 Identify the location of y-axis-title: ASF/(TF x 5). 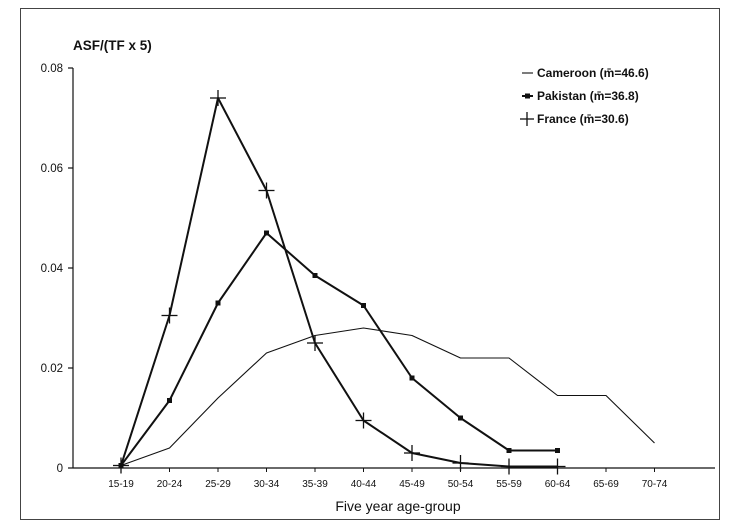
(112, 45).